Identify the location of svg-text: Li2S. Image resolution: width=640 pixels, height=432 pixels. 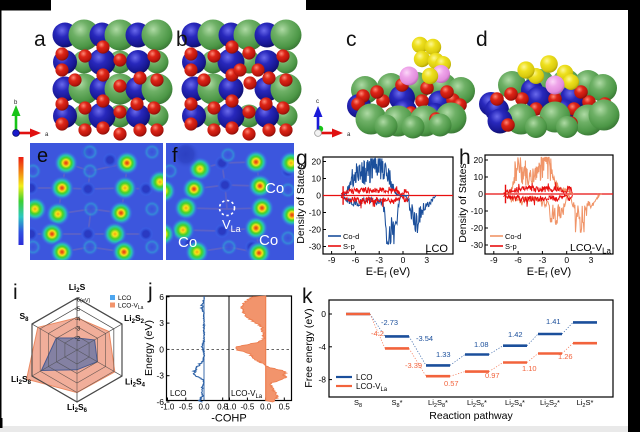
(77, 288).